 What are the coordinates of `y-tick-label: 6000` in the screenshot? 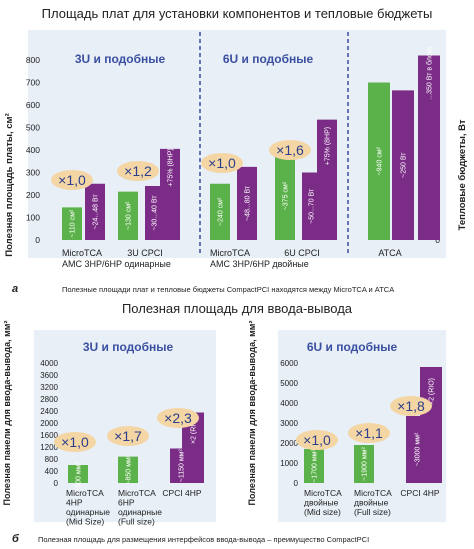 It's located at (289, 363).